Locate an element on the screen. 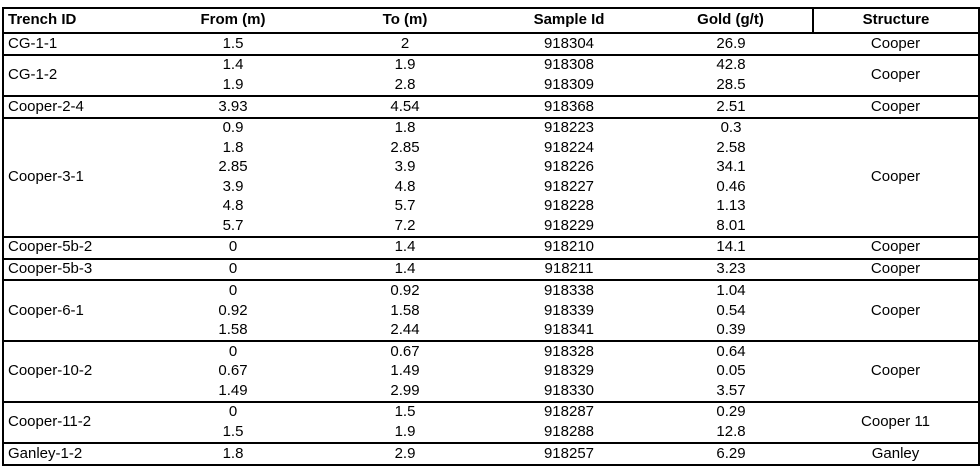 This screenshot has height=471, width=980. to-cell: 0.67 is located at coordinates (405, 351).